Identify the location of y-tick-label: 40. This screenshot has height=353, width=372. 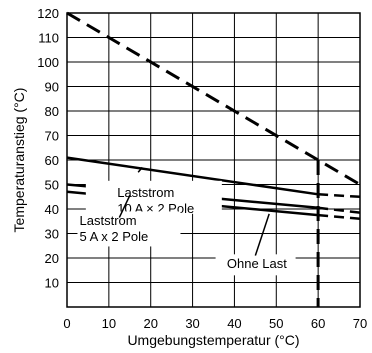
(52, 209).